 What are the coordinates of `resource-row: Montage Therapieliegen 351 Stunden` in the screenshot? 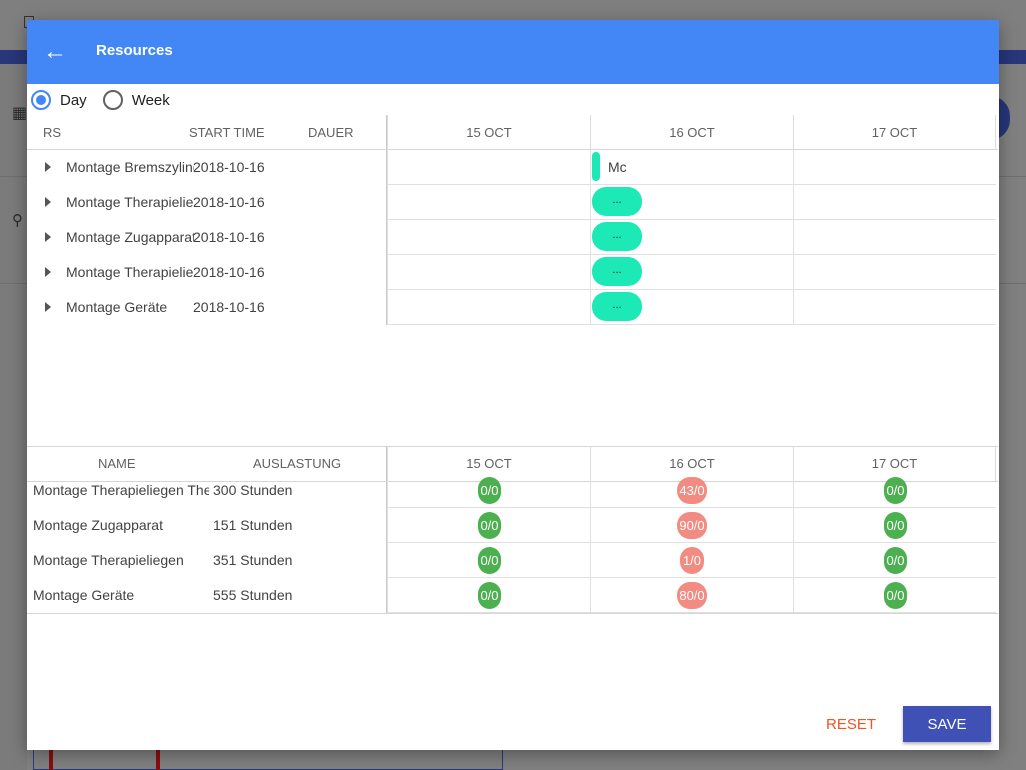 It's located at (207, 560).